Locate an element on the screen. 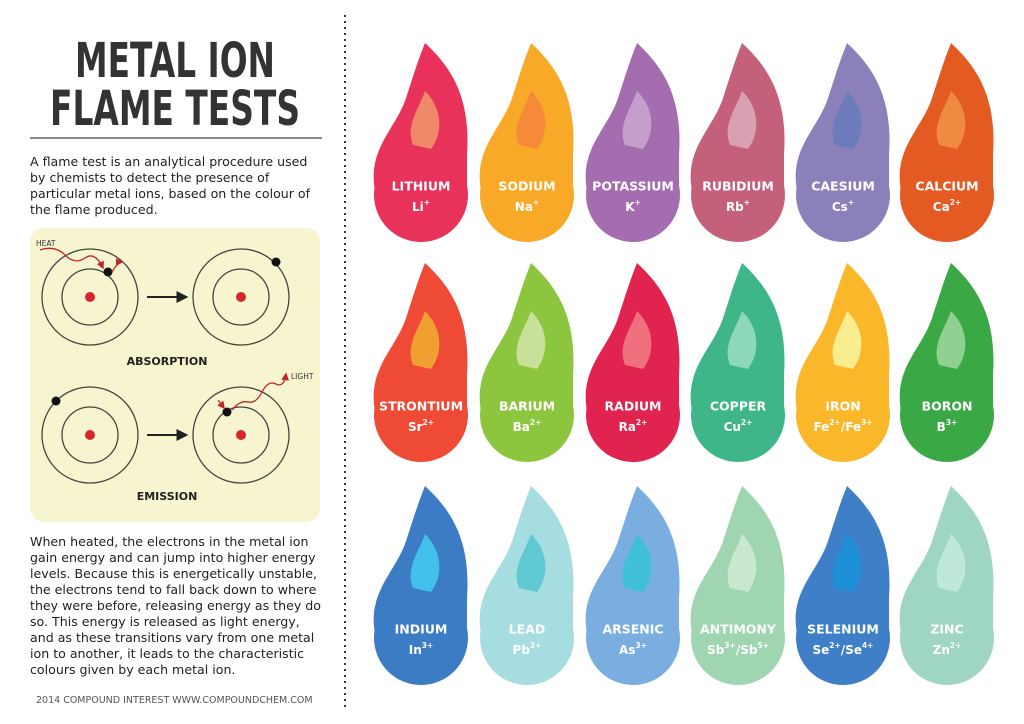 This screenshot has height=724, width=1024. ion-card: BORON B3+ is located at coordinates (946, 362).